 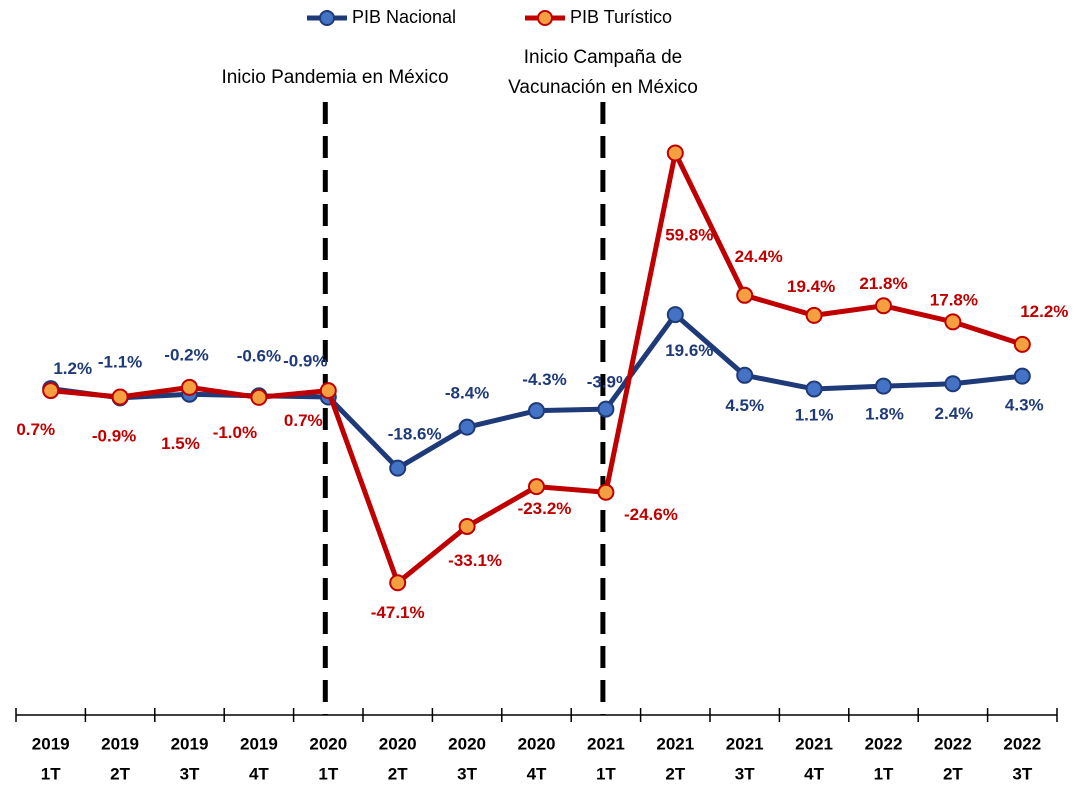 I want to click on data-label: 4.5%, so click(x=744, y=405).